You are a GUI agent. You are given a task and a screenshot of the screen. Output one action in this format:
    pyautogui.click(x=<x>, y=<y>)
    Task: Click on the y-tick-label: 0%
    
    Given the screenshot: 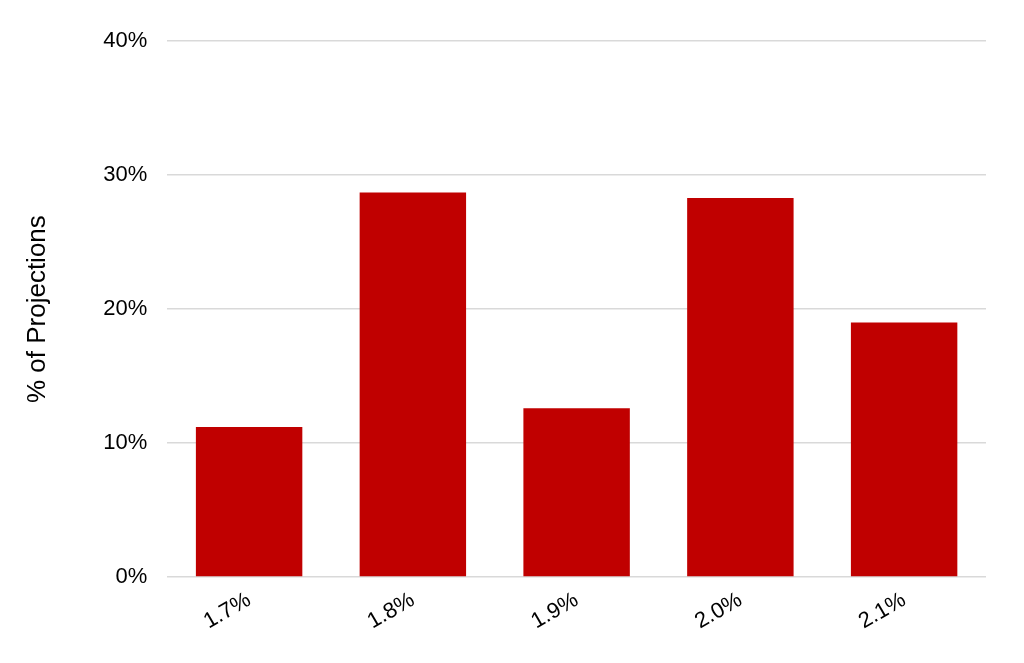 What is the action you would take?
    pyautogui.click(x=131, y=576)
    